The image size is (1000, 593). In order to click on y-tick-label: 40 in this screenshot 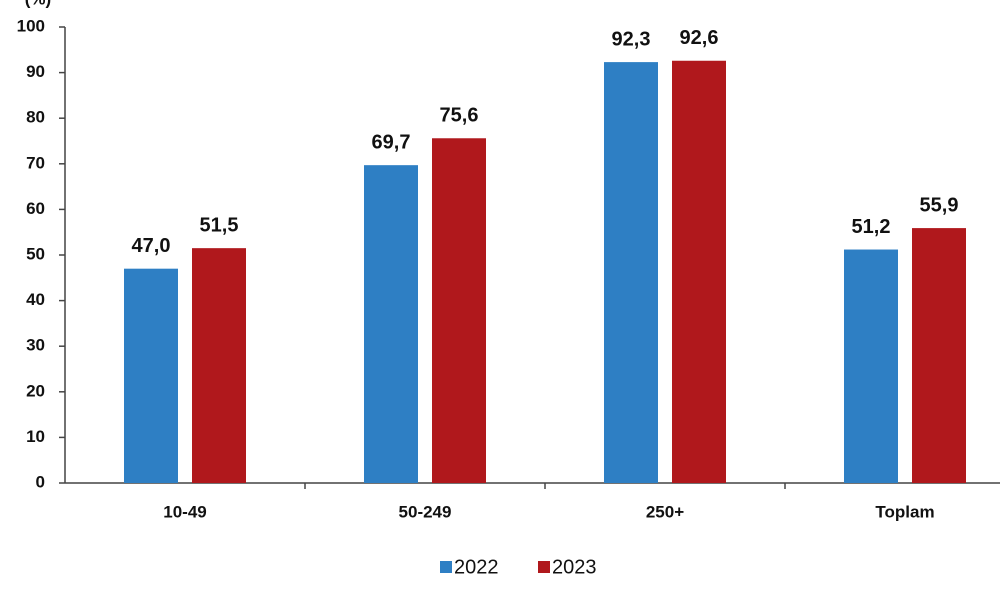, I will do `click(35, 299)`.